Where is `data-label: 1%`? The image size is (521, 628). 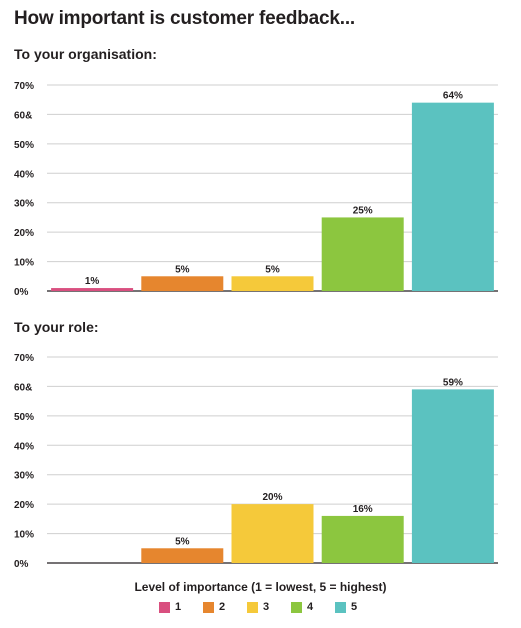
data-label: 1% is located at coordinates (92, 281).